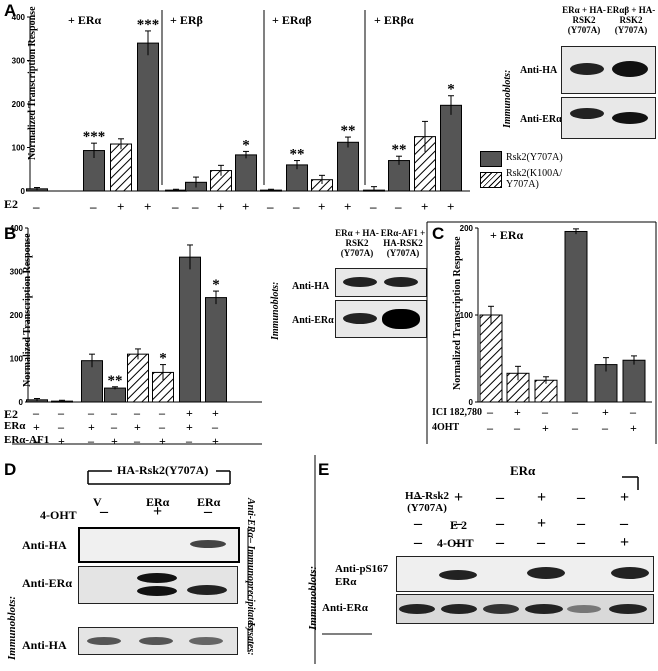  What do you see at coordinates (85, 20) in the screenshot?
I see `panel-a-group-1: + ERα` at bounding box center [85, 20].